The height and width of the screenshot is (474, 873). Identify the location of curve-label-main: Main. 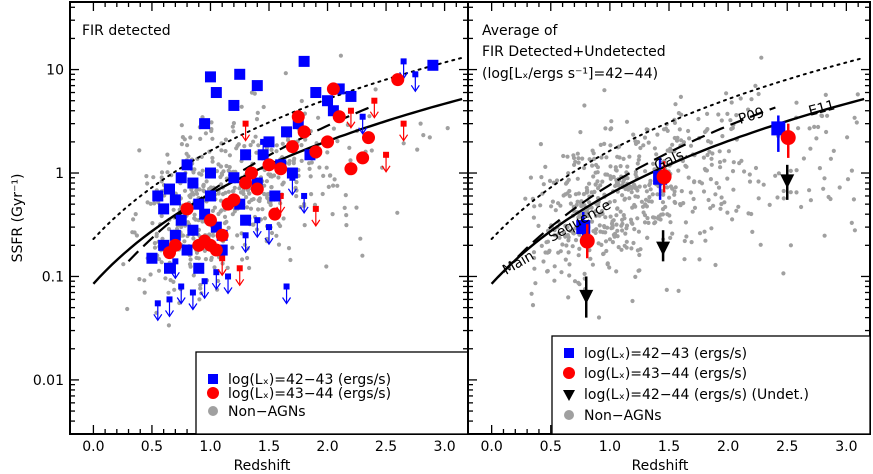
(518, 263).